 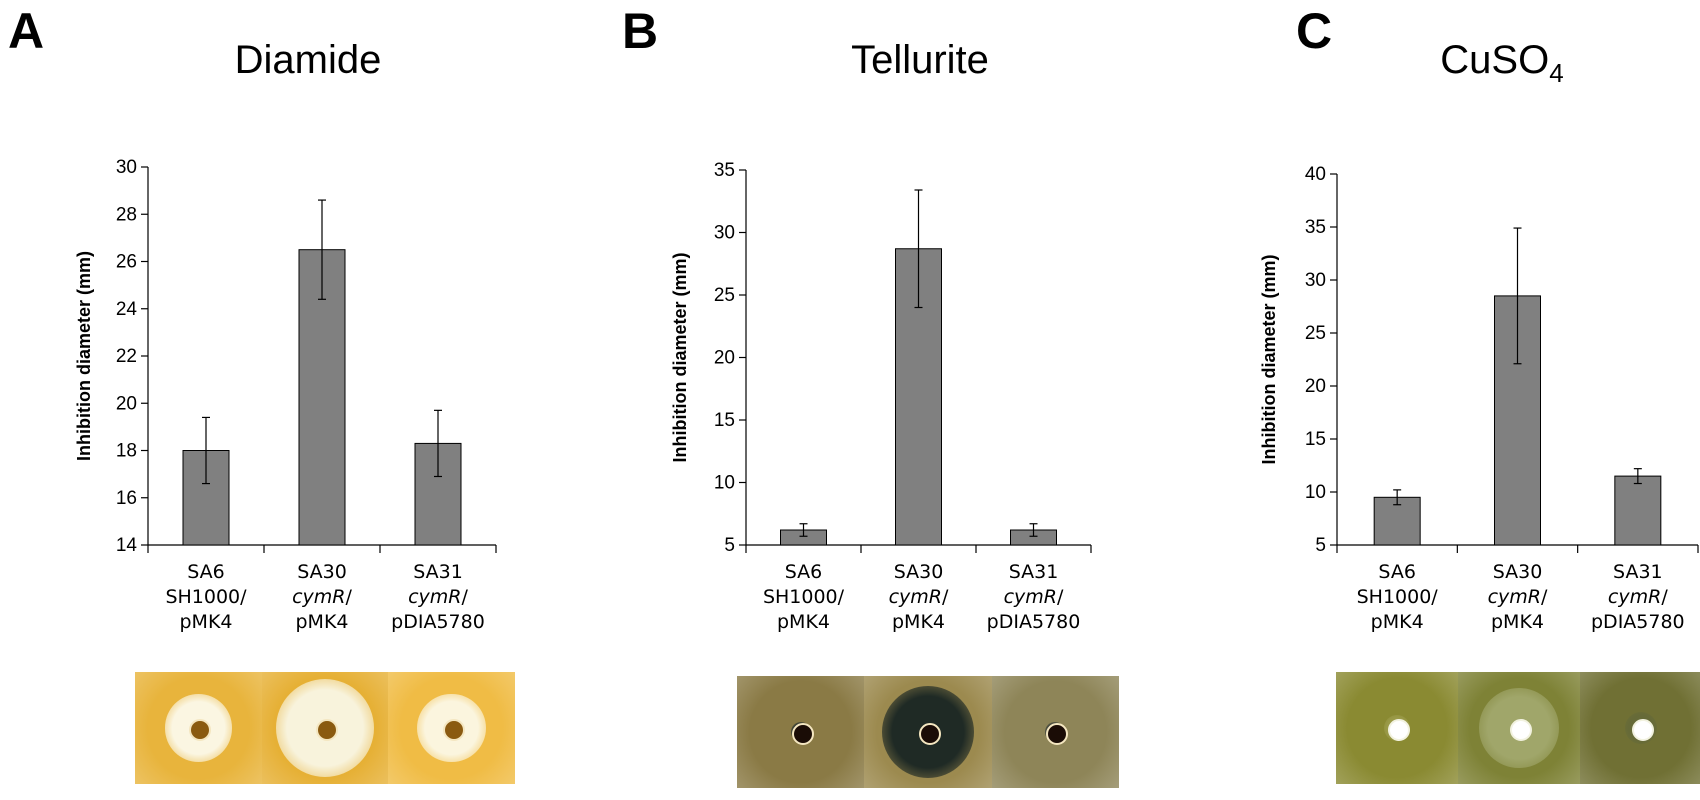 What do you see at coordinates (126, 214) in the screenshot?
I see `y-tick-label: 28` at bounding box center [126, 214].